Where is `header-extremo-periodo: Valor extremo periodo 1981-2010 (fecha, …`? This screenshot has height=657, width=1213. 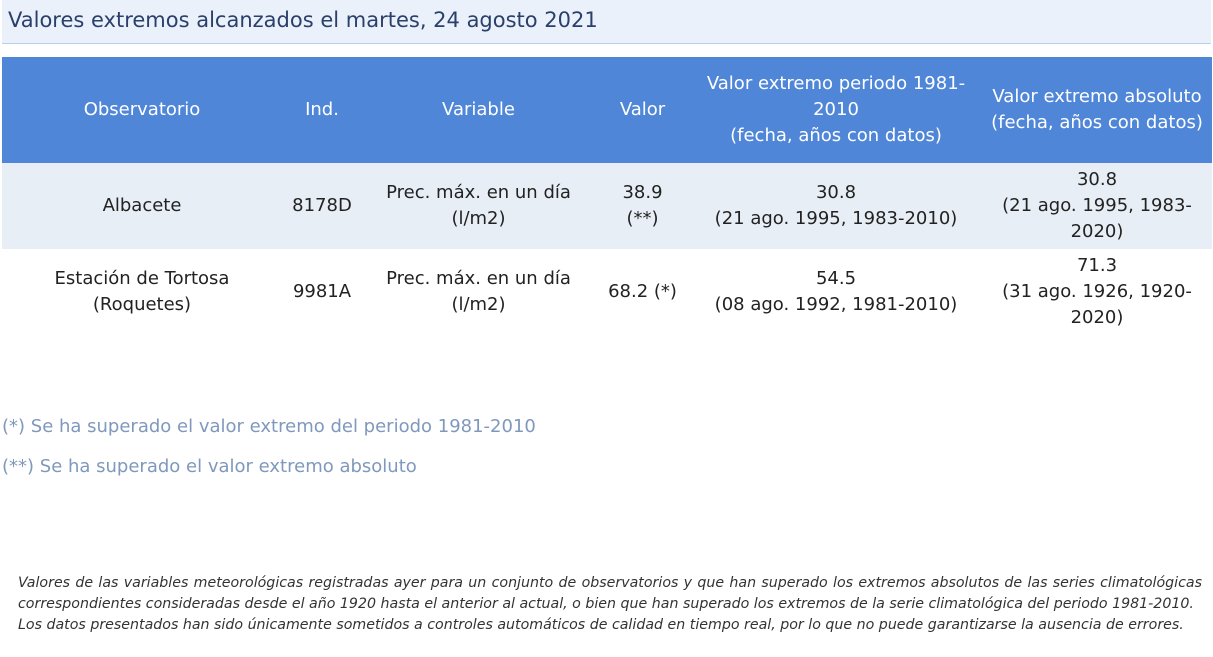 header-extremo-periodo: Valor extremo periodo 1981-2010 (fecha, … is located at coordinates (836, 110).